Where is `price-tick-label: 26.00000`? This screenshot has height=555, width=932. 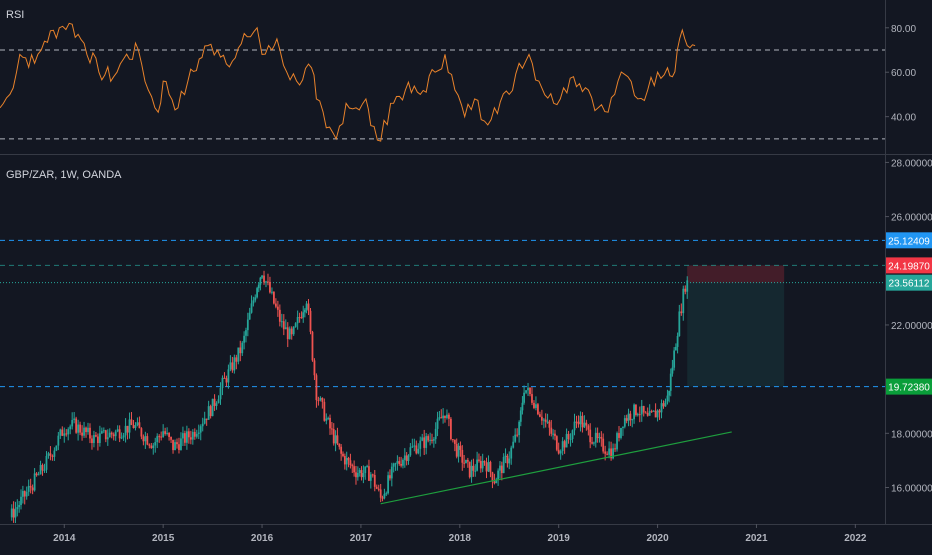
price-tick-label: 26.00000 is located at coordinates (911, 218).